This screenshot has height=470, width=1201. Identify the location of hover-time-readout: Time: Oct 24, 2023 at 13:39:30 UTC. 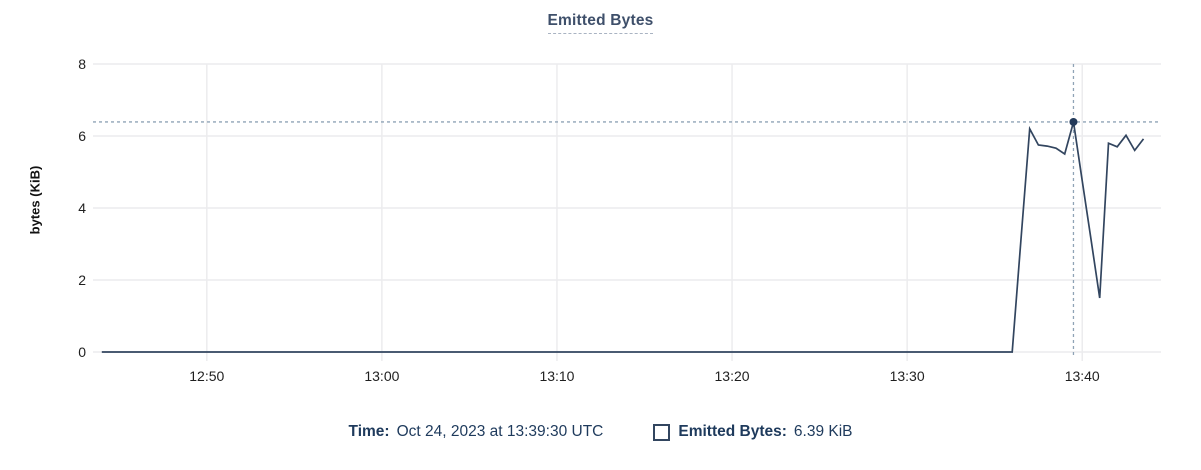
(476, 432).